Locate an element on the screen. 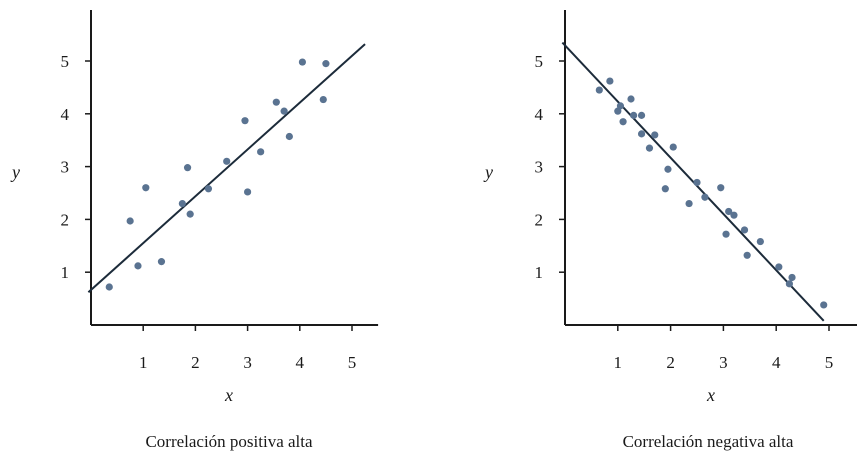 This screenshot has width=857, height=454. chart-caption: Correlación negativa alta is located at coordinates (708, 441).